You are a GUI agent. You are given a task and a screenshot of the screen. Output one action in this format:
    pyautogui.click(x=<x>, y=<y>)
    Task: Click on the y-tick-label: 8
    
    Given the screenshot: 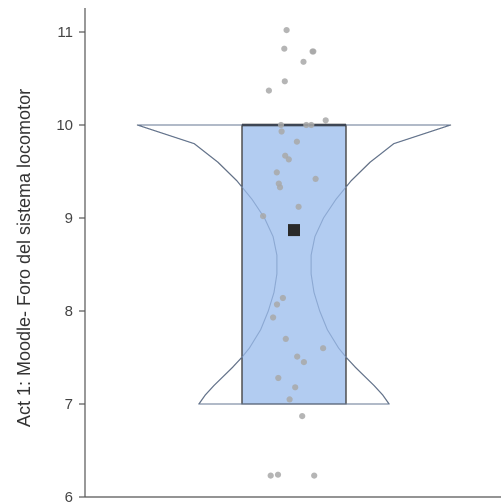 What is the action you would take?
    pyautogui.click(x=69, y=311)
    